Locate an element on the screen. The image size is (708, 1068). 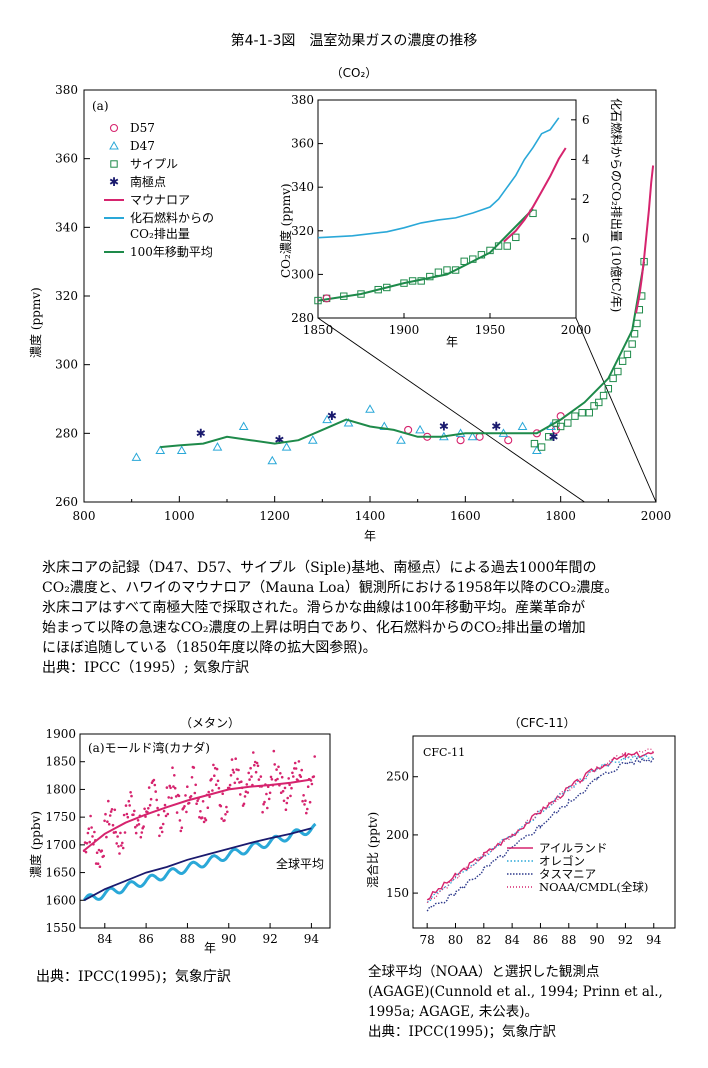
methane-source: 出典：IPCC(1995)；気象庁訳 is located at coordinates (133, 977).